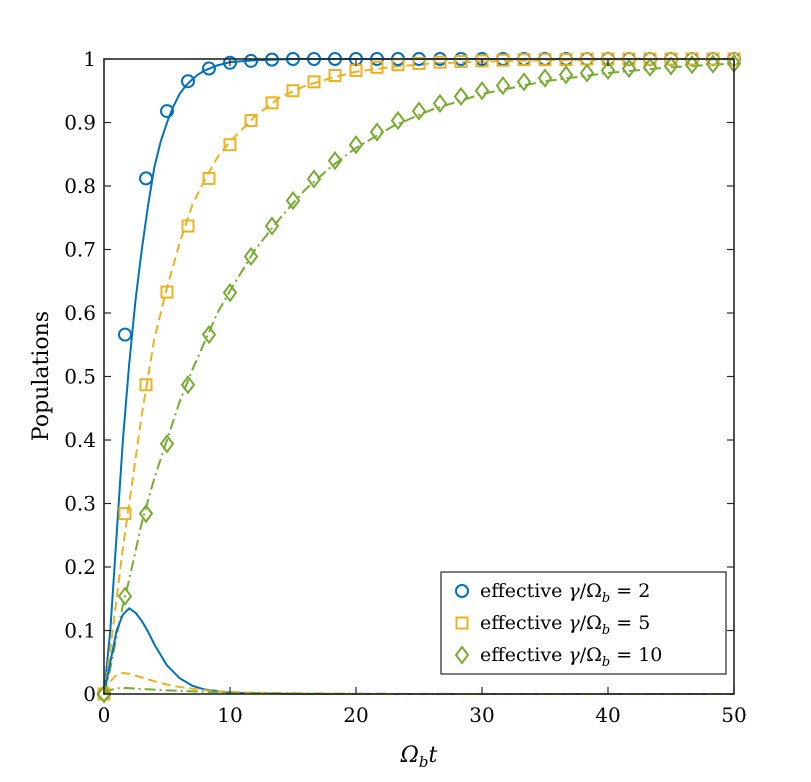 The width and height of the screenshot is (811, 782). I want to click on x-tick-label: 10, so click(229, 715).